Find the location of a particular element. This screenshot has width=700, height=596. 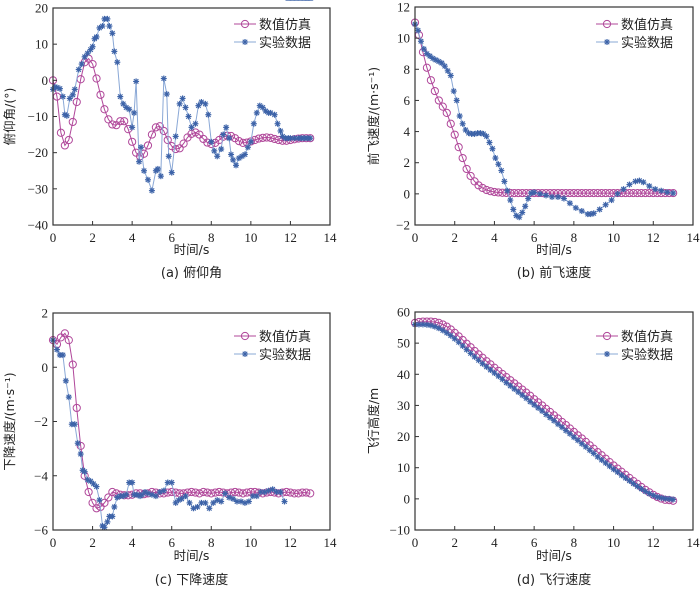

y-tick-label: 2 is located at coordinates (45, 313).